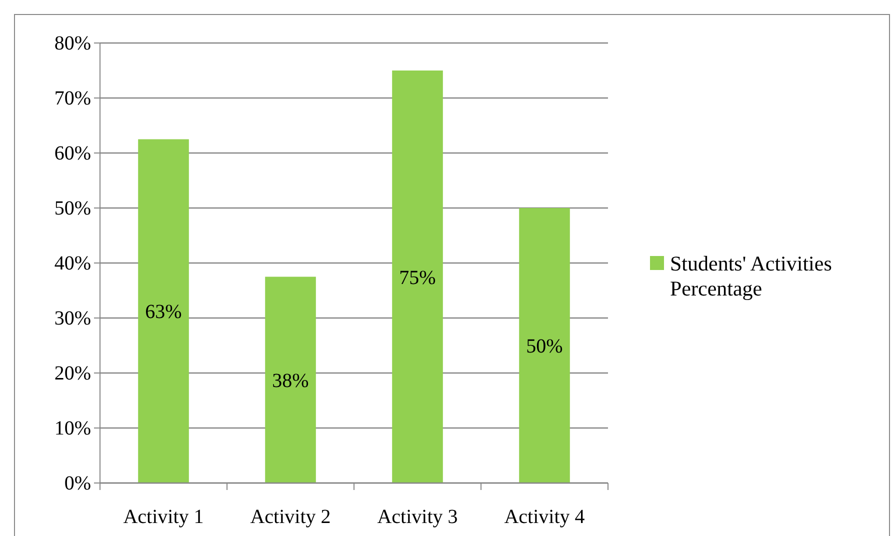  I want to click on data-label: 50%, so click(544, 347).